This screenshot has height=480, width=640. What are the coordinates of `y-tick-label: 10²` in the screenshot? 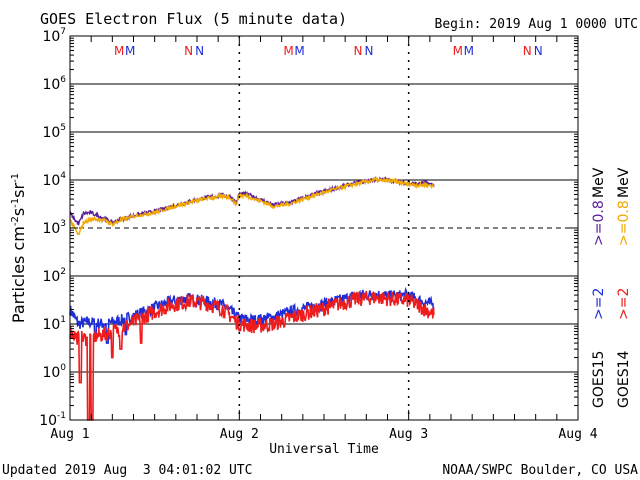 It's located at (54, 276).